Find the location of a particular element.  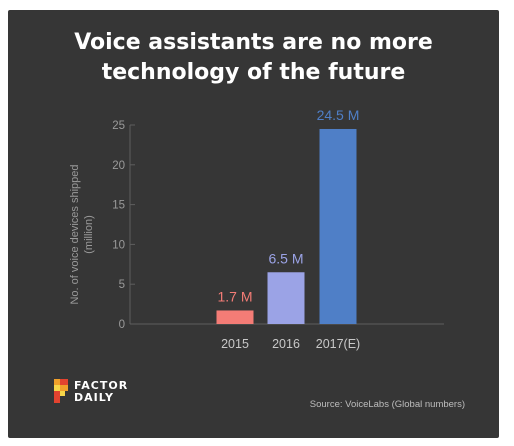

x-category-label-3: 2017(E) is located at coordinates (338, 344).